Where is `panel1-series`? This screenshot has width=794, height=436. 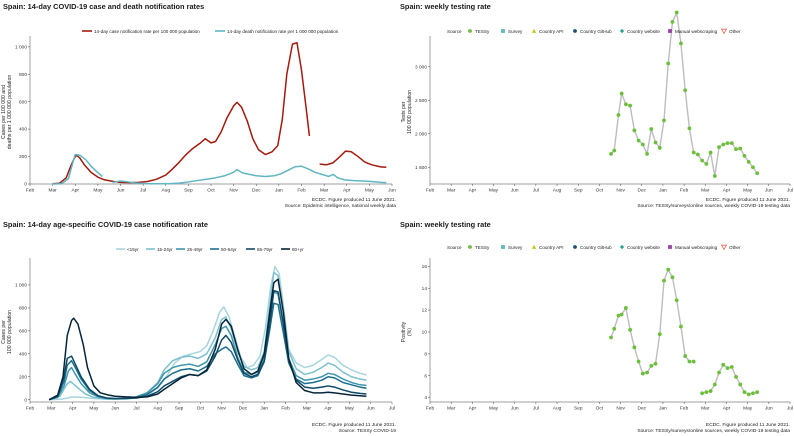
panel1-series is located at coordinates (219, 113).